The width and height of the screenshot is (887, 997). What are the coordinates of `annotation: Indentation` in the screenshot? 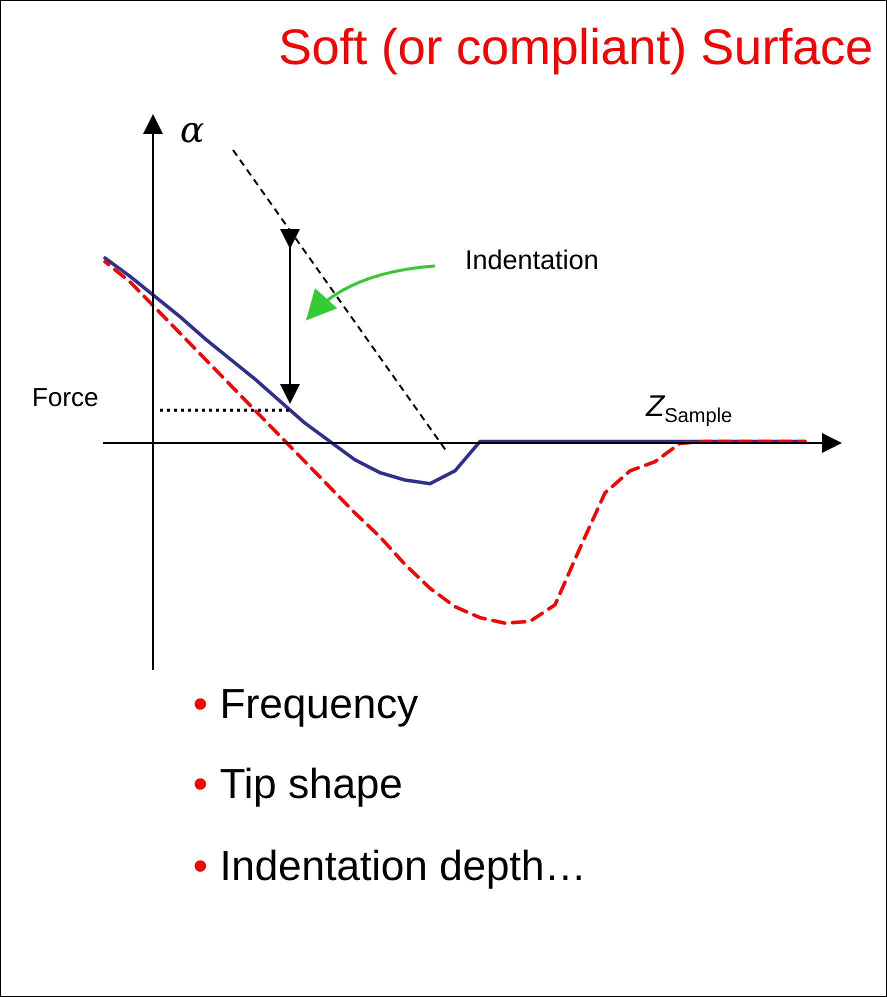 It's located at (532, 260).